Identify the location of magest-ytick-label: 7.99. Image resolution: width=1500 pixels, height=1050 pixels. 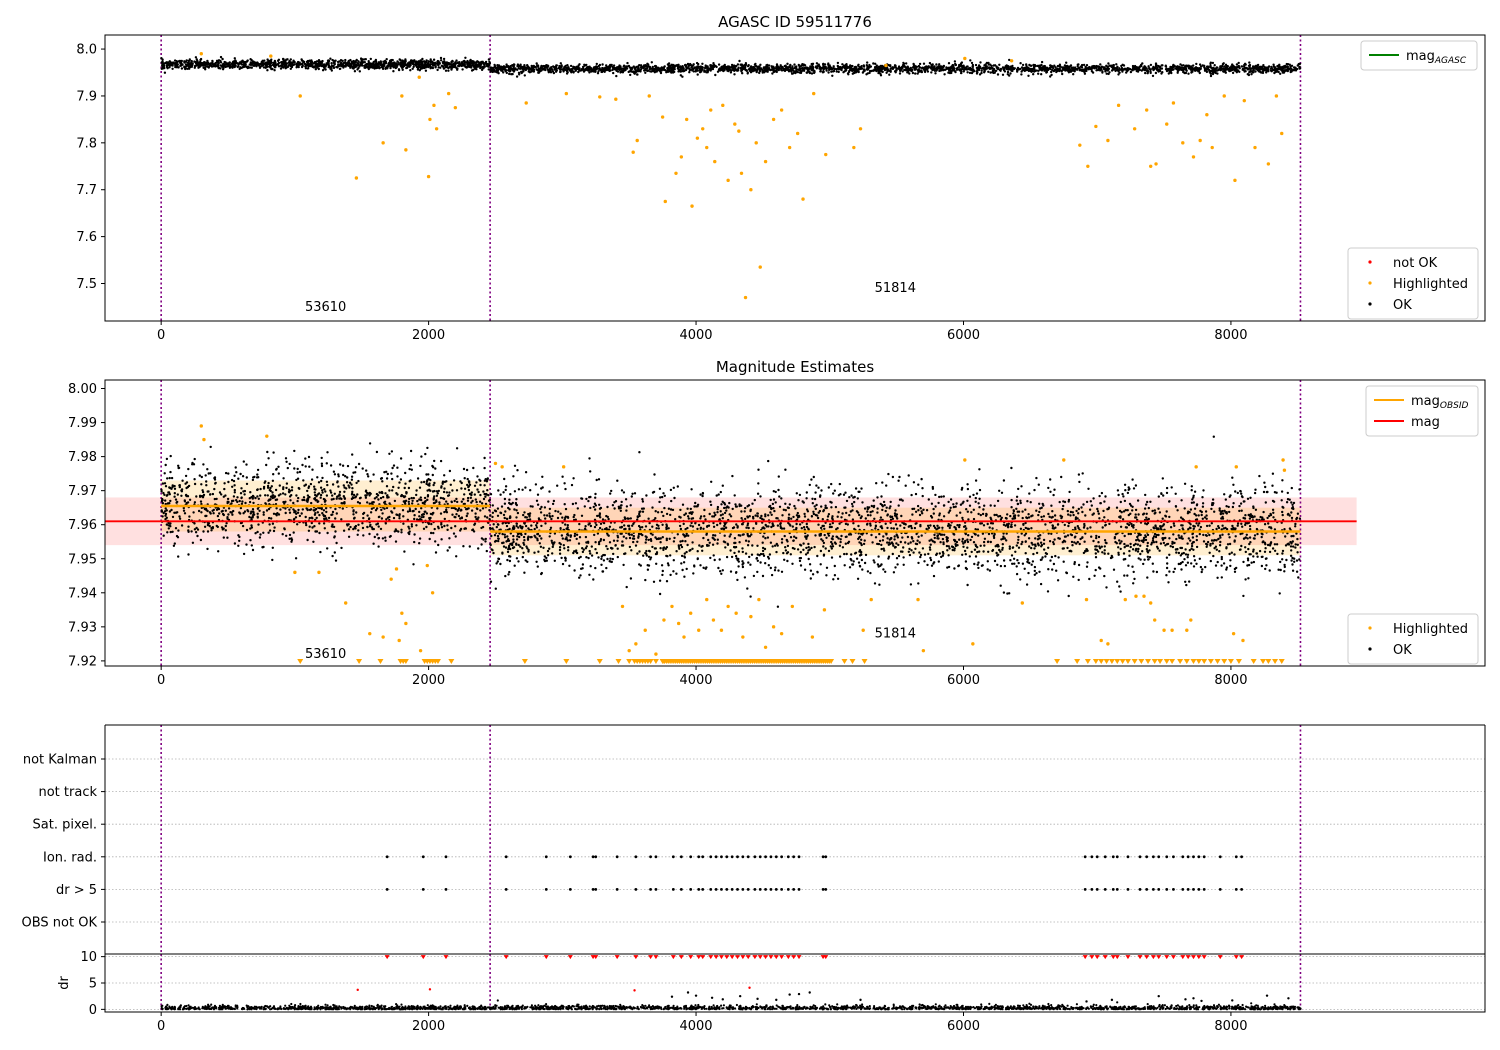
(82, 423).